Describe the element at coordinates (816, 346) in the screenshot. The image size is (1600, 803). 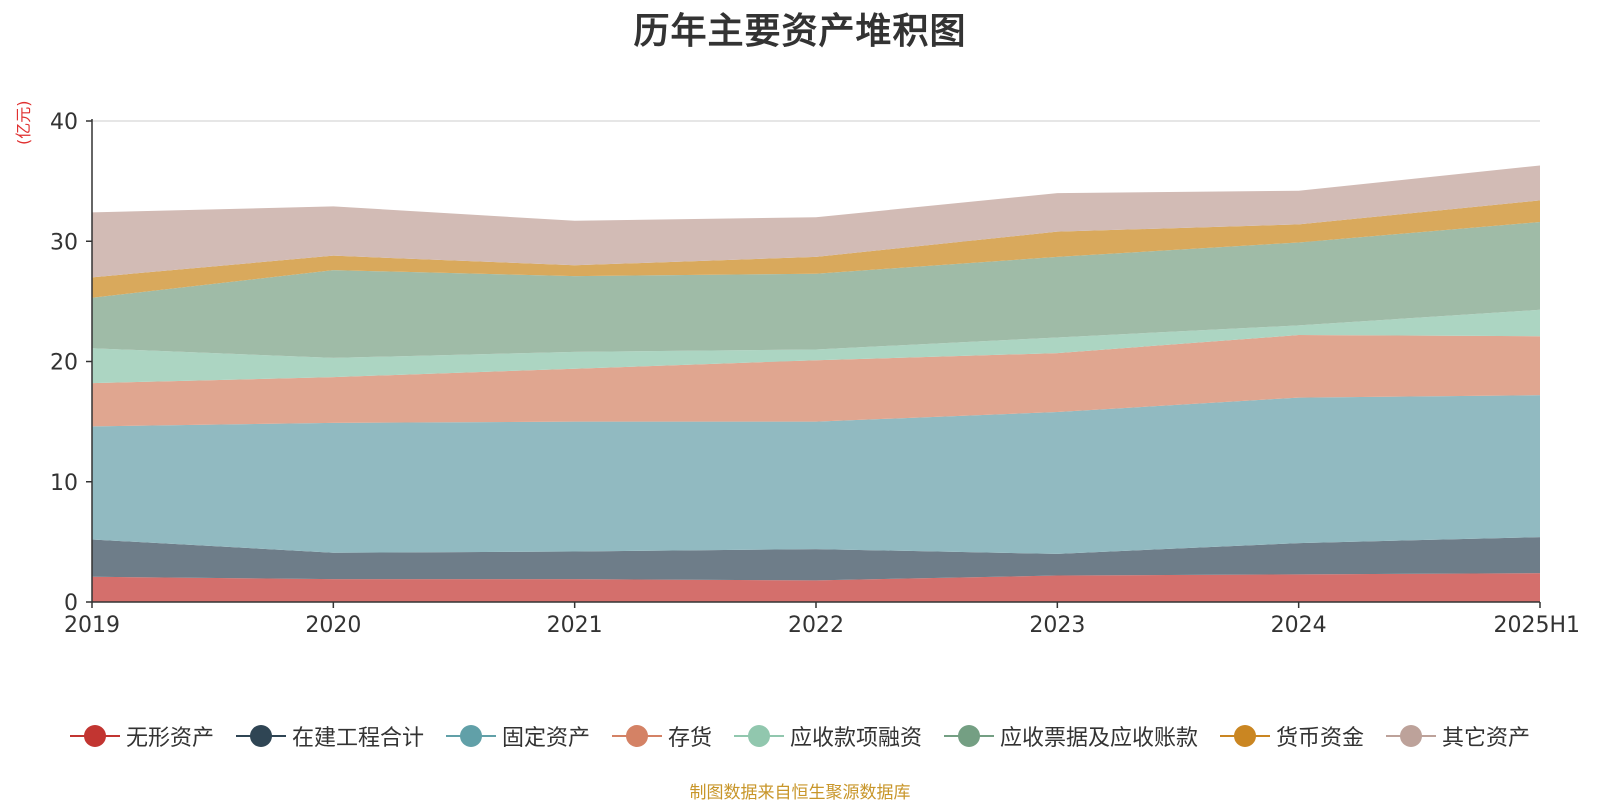
I see `area-series-应收款项融资` at that location.